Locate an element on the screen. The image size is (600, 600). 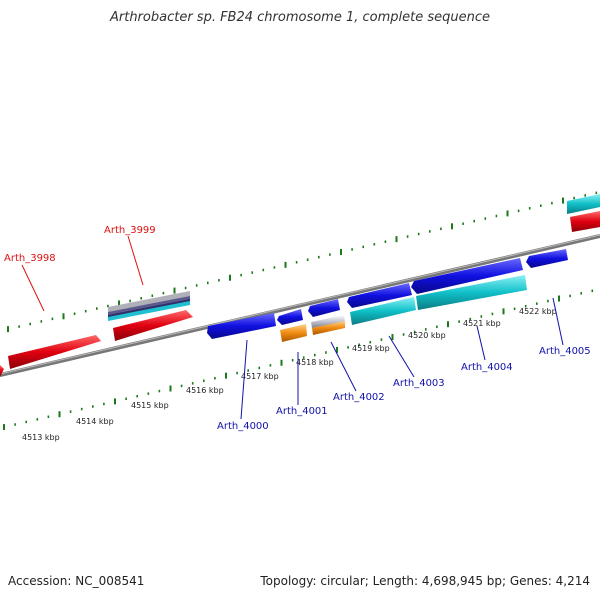
gene-label: Arth_4003 is located at coordinates (419, 383).